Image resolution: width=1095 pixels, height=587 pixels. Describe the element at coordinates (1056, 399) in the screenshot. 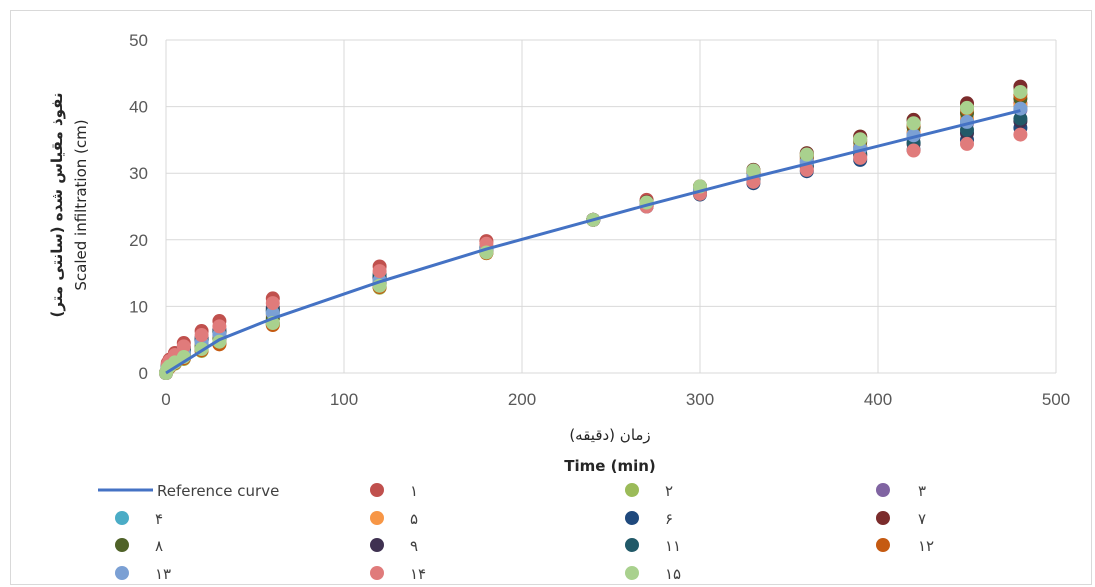

I see `x-tick-label: 500` at that location.